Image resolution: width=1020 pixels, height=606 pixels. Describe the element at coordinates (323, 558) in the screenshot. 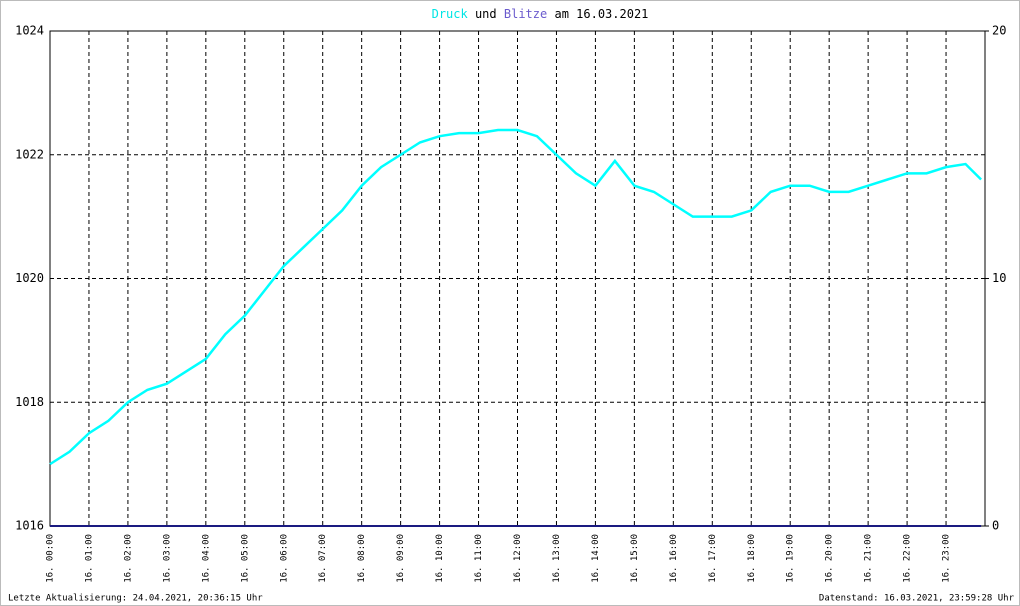

I see `x-tick-label: 16. 07:00` at that location.